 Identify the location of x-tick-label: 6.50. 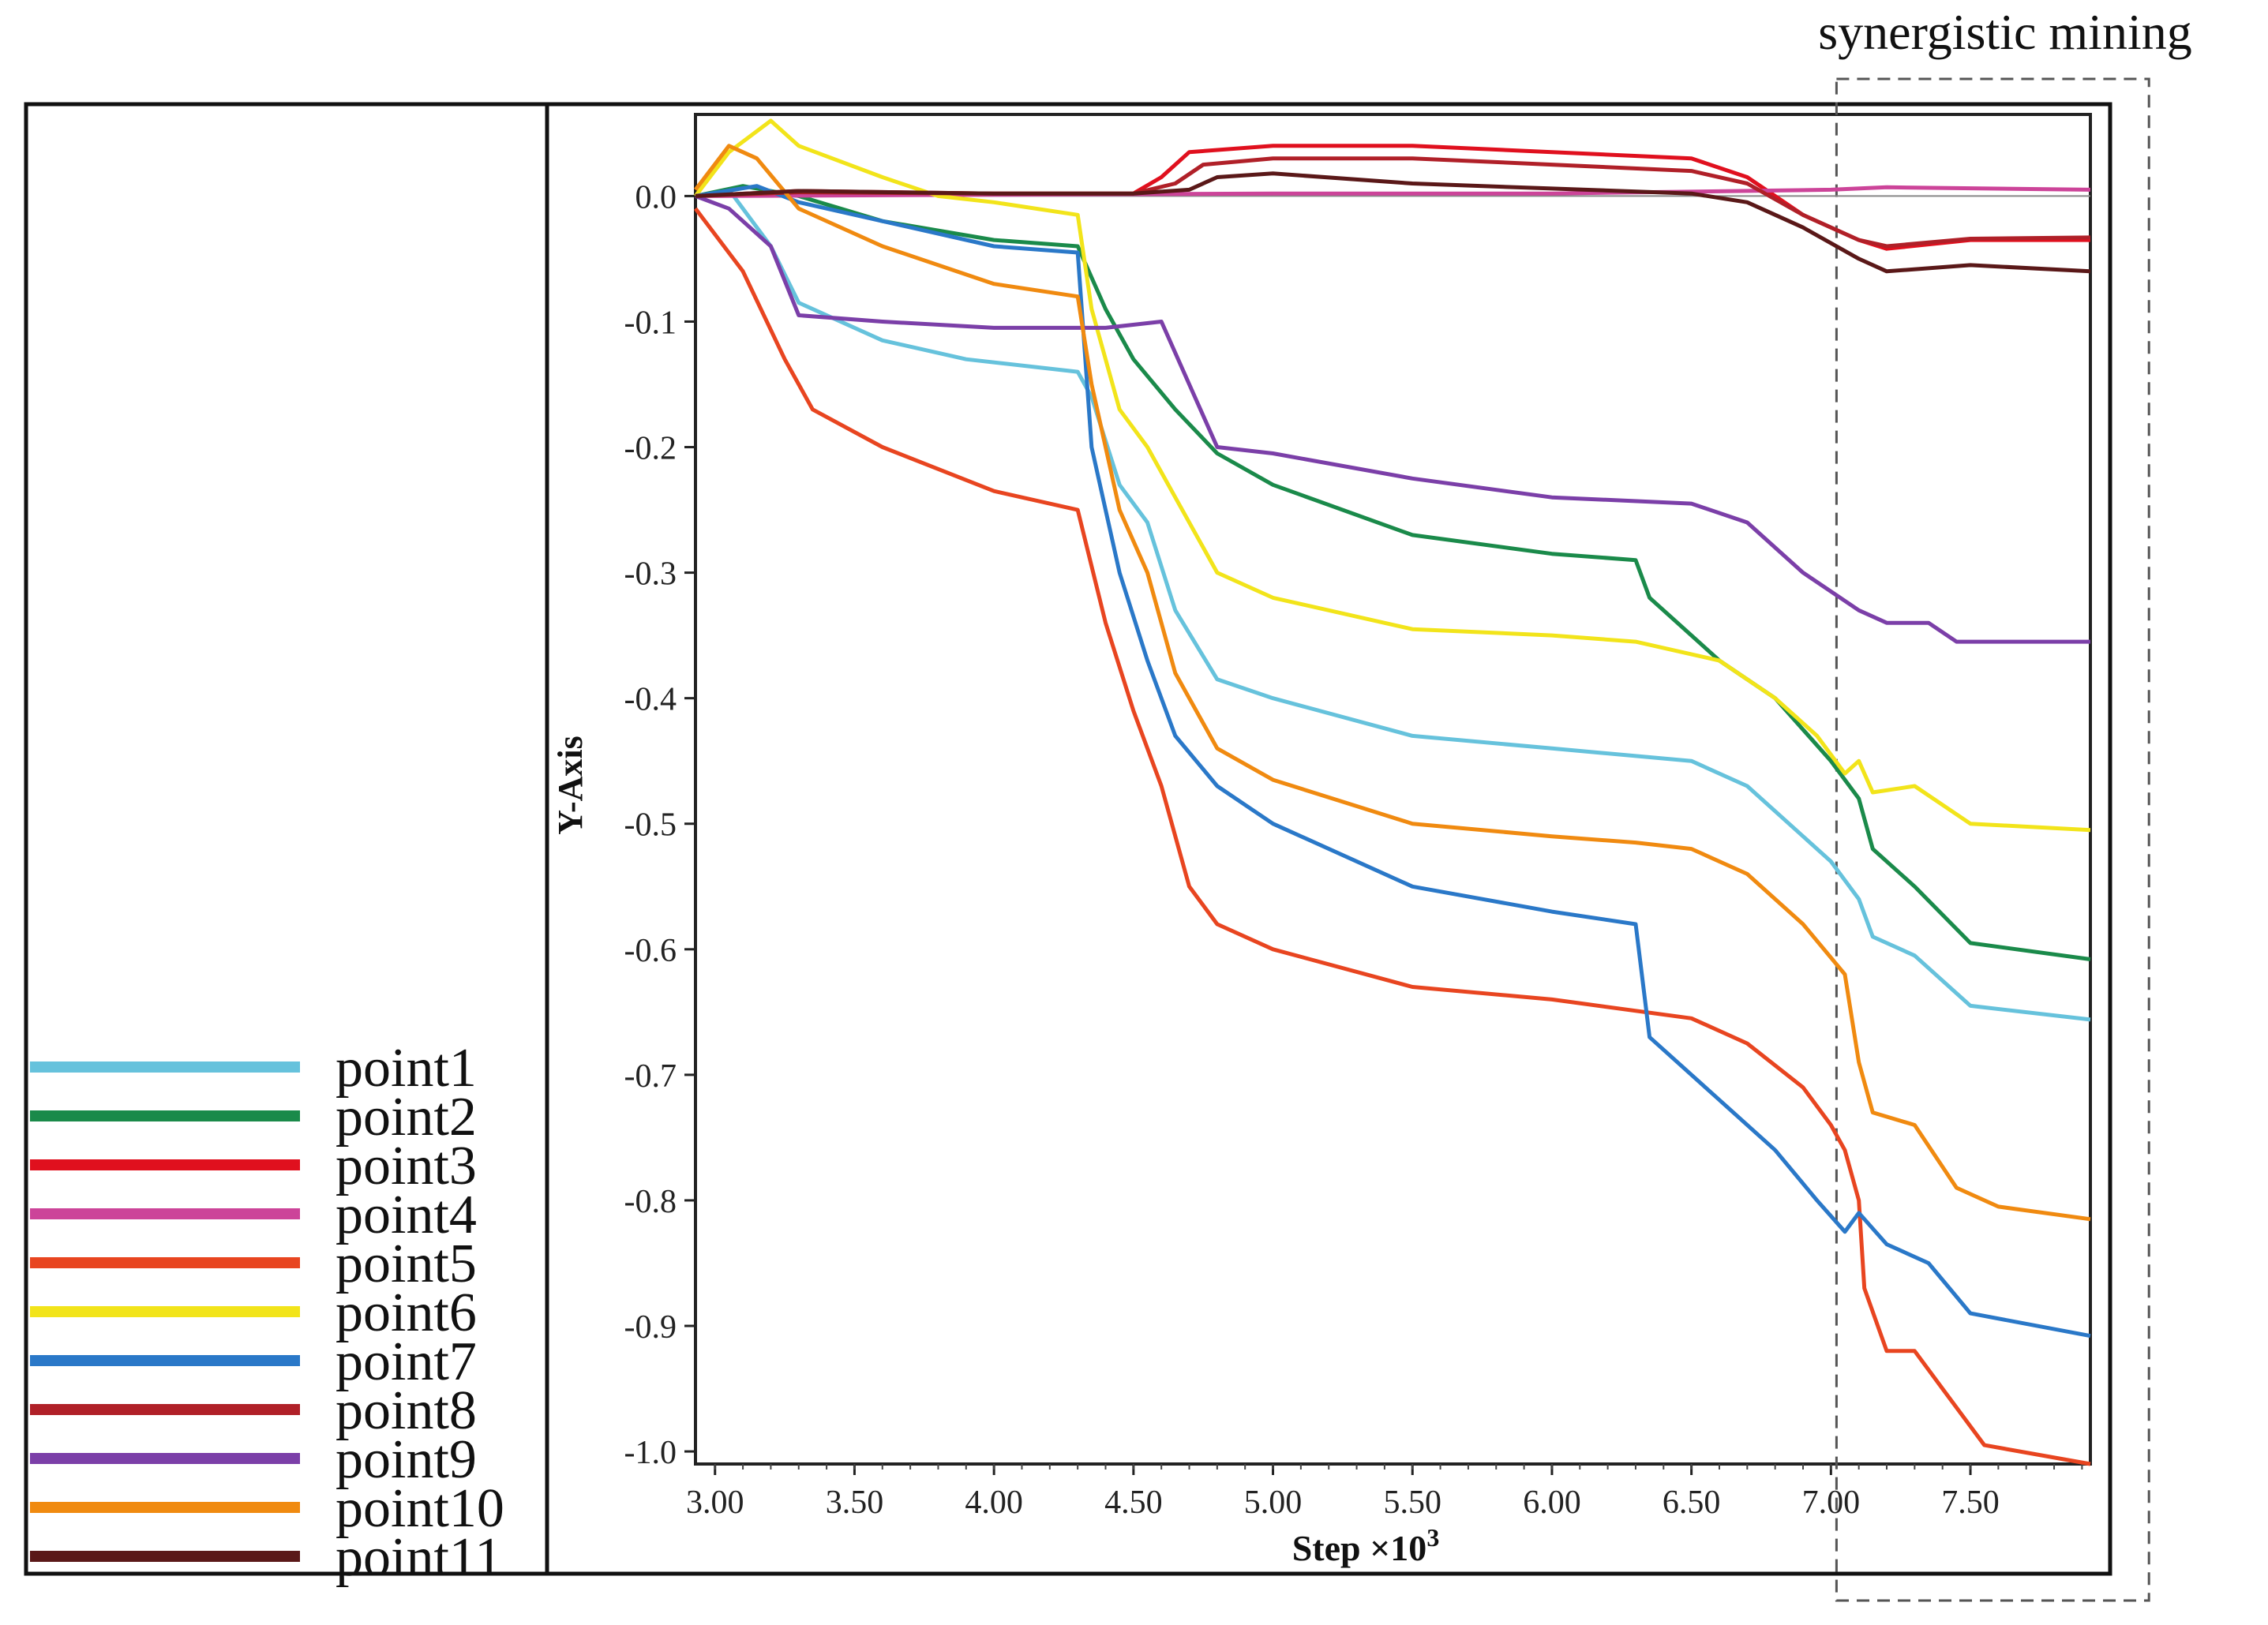
(1692, 1503).